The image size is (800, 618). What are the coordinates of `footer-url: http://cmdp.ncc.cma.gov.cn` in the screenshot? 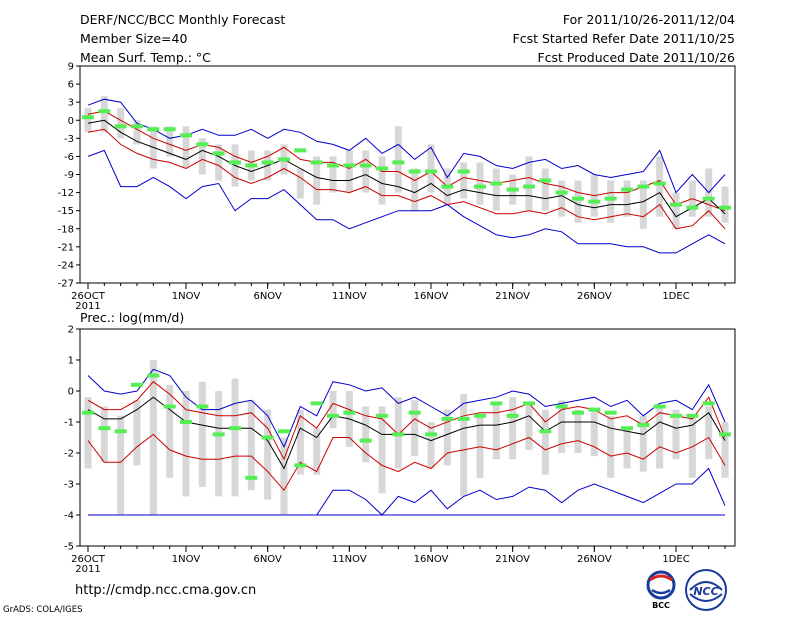 It's located at (166, 590).